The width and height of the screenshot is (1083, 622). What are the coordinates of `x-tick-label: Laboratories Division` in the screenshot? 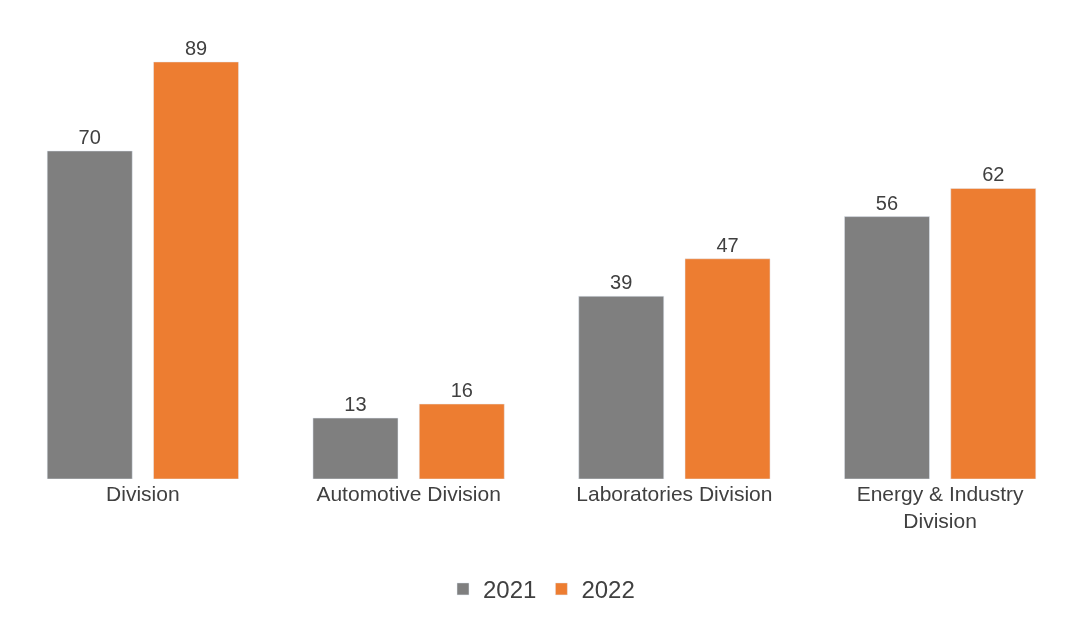 It's located at (674, 493).